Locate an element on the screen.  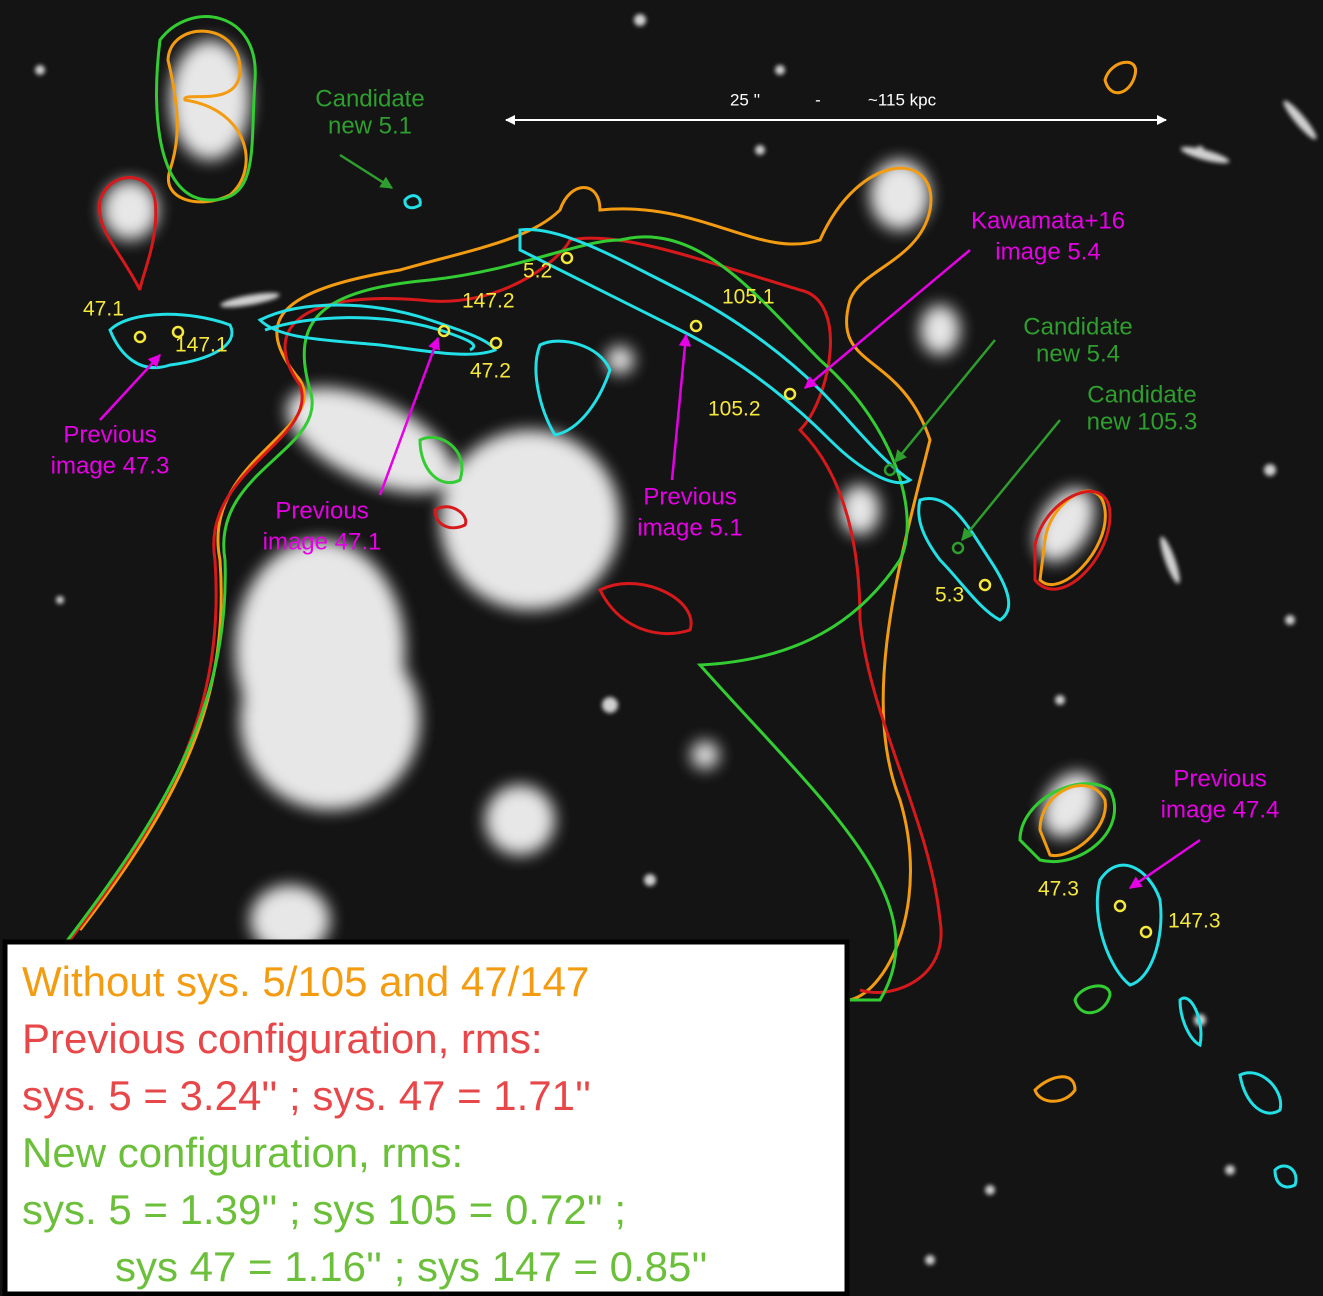
image-label: 5.3 is located at coordinates (949, 595).